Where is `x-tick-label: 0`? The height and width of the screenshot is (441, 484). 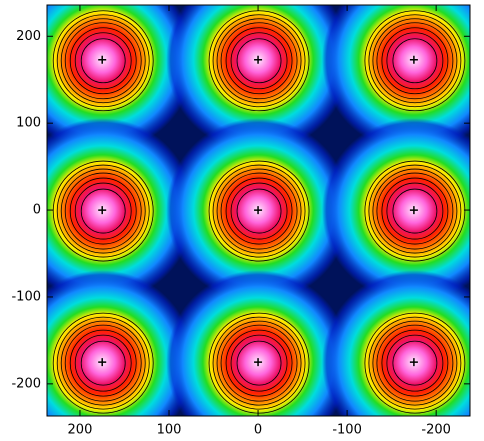 x-tick-label: 0 is located at coordinates (258, 430).